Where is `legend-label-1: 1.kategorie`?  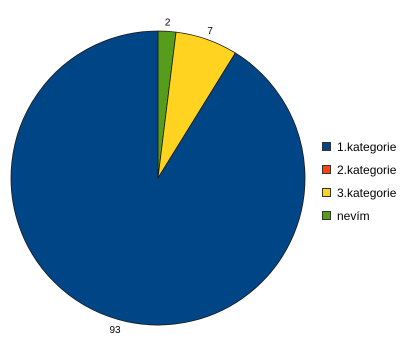
legend-label-1: 1.kategorie is located at coordinates (367, 146).